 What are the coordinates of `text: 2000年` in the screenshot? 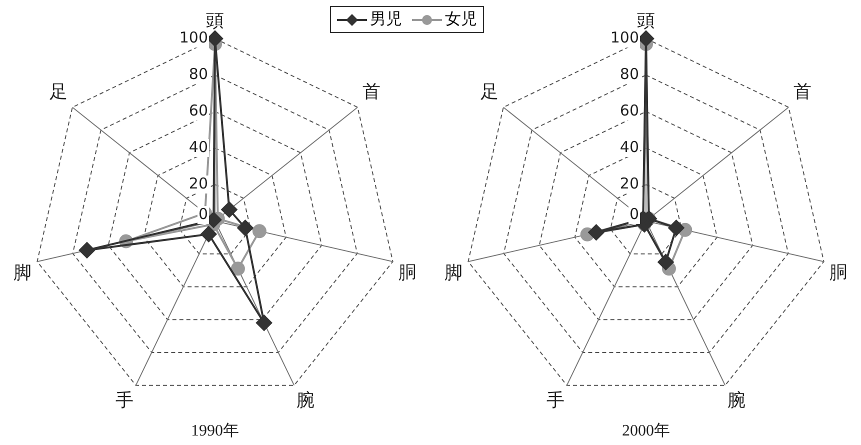 It's located at (646, 431).